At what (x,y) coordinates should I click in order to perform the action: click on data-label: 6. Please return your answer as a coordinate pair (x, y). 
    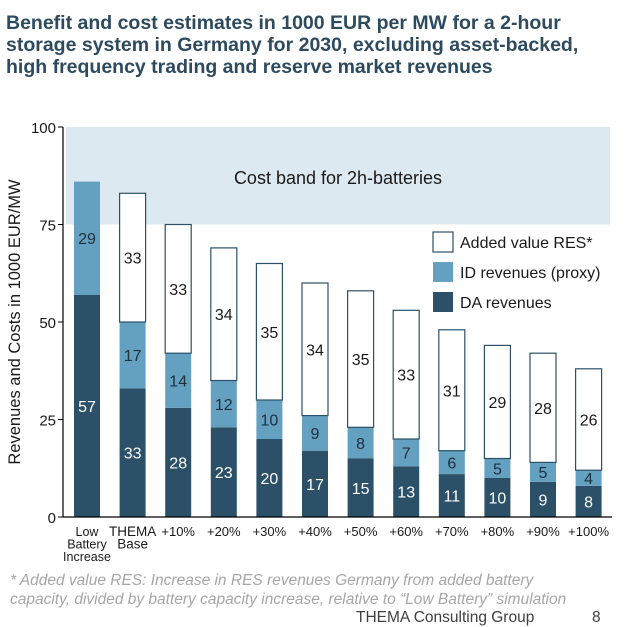
    Looking at the image, I should click on (451, 463).